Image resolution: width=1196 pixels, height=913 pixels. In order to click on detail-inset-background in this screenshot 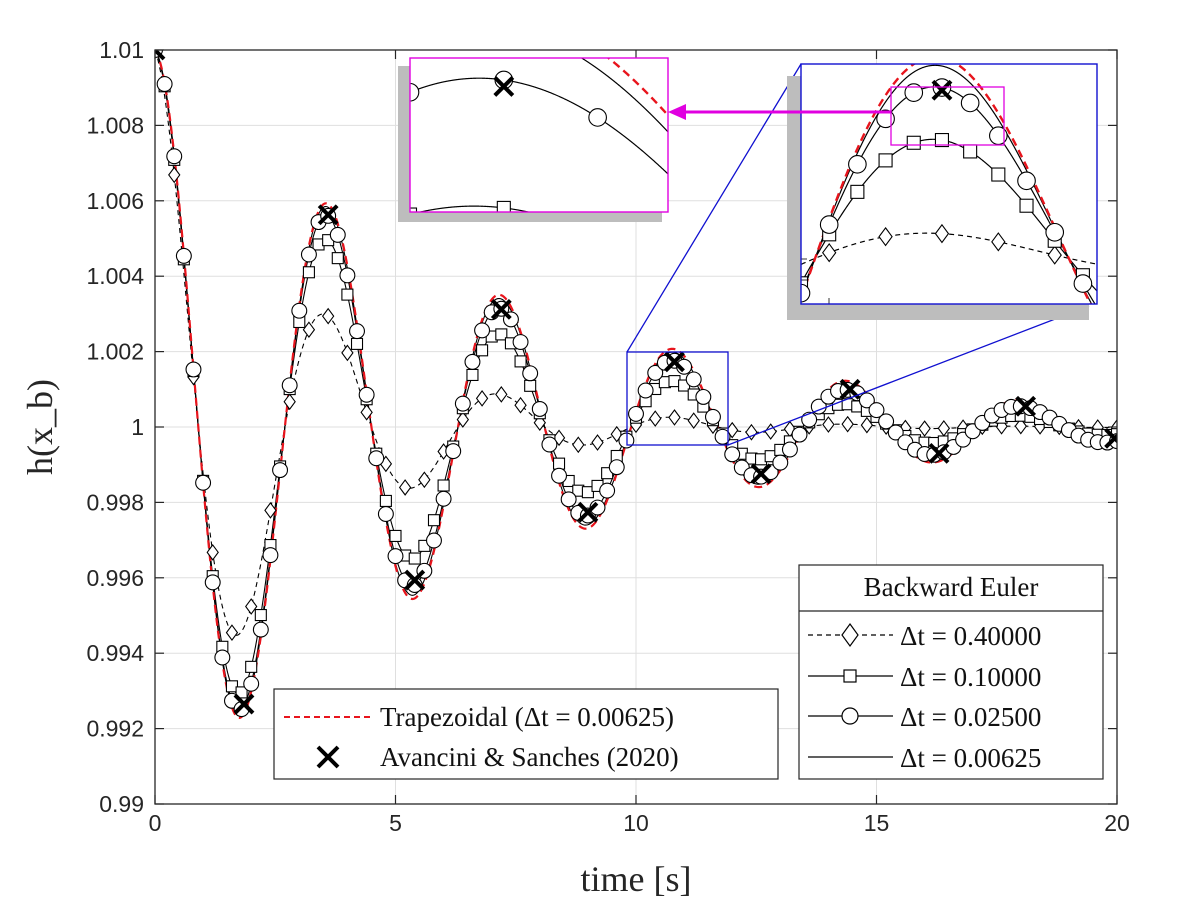, I will do `click(539, 135)`.